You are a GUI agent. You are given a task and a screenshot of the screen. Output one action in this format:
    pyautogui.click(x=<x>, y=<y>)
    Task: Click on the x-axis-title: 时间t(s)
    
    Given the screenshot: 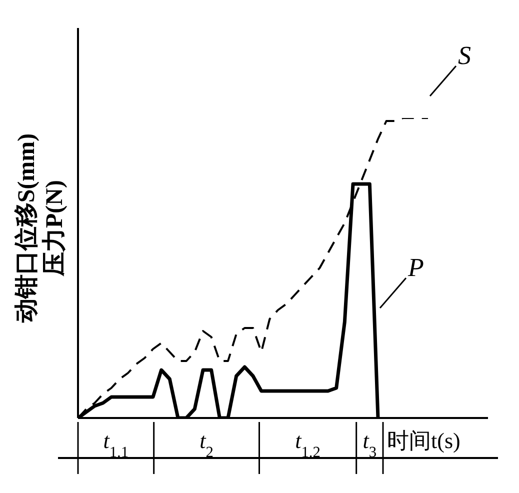 What is the action you would take?
    pyautogui.click(x=423, y=440)
    